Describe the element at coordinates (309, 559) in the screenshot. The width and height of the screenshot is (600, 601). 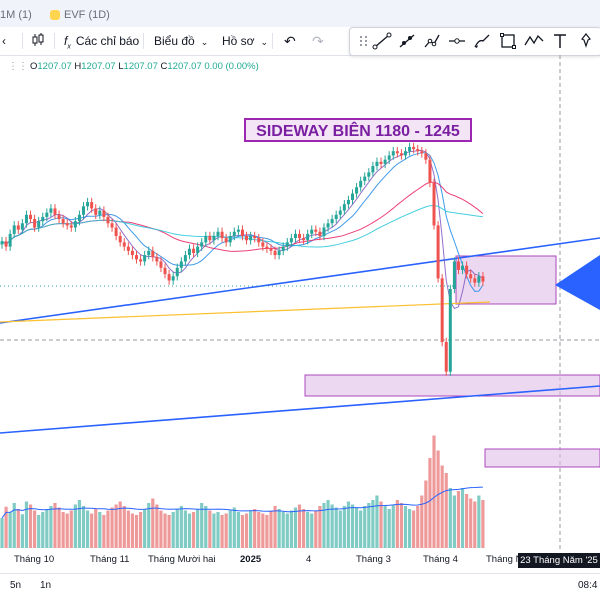
I see `x-tick-label: 4` at that location.